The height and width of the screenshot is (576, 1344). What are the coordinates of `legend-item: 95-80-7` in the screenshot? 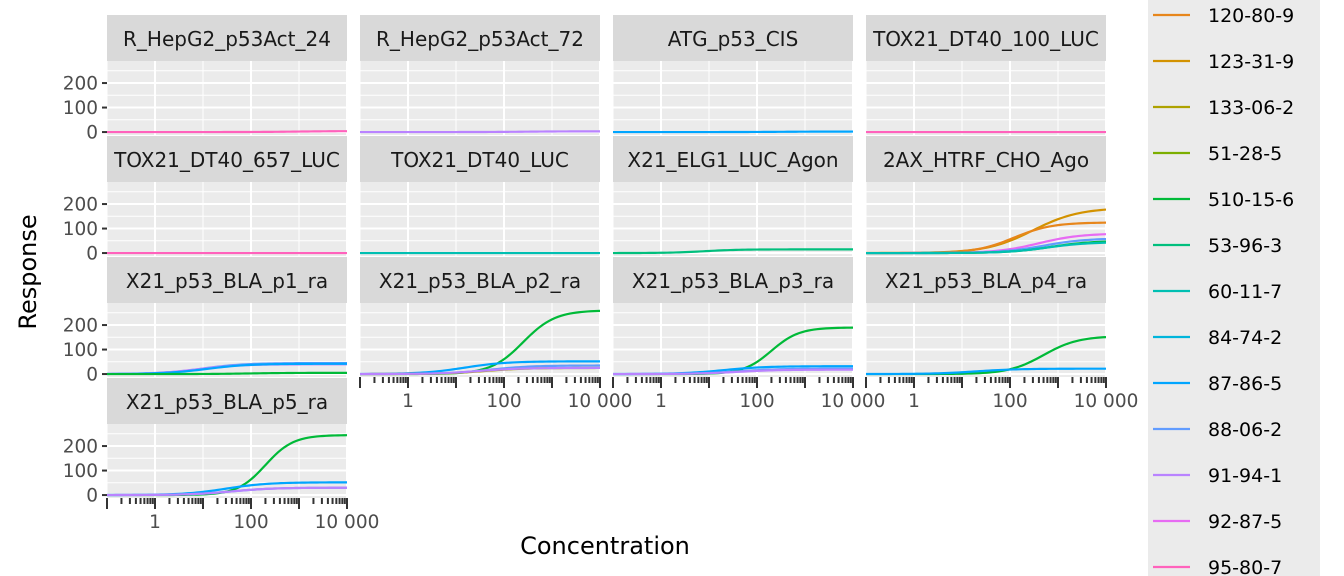 It's located at (1217, 566).